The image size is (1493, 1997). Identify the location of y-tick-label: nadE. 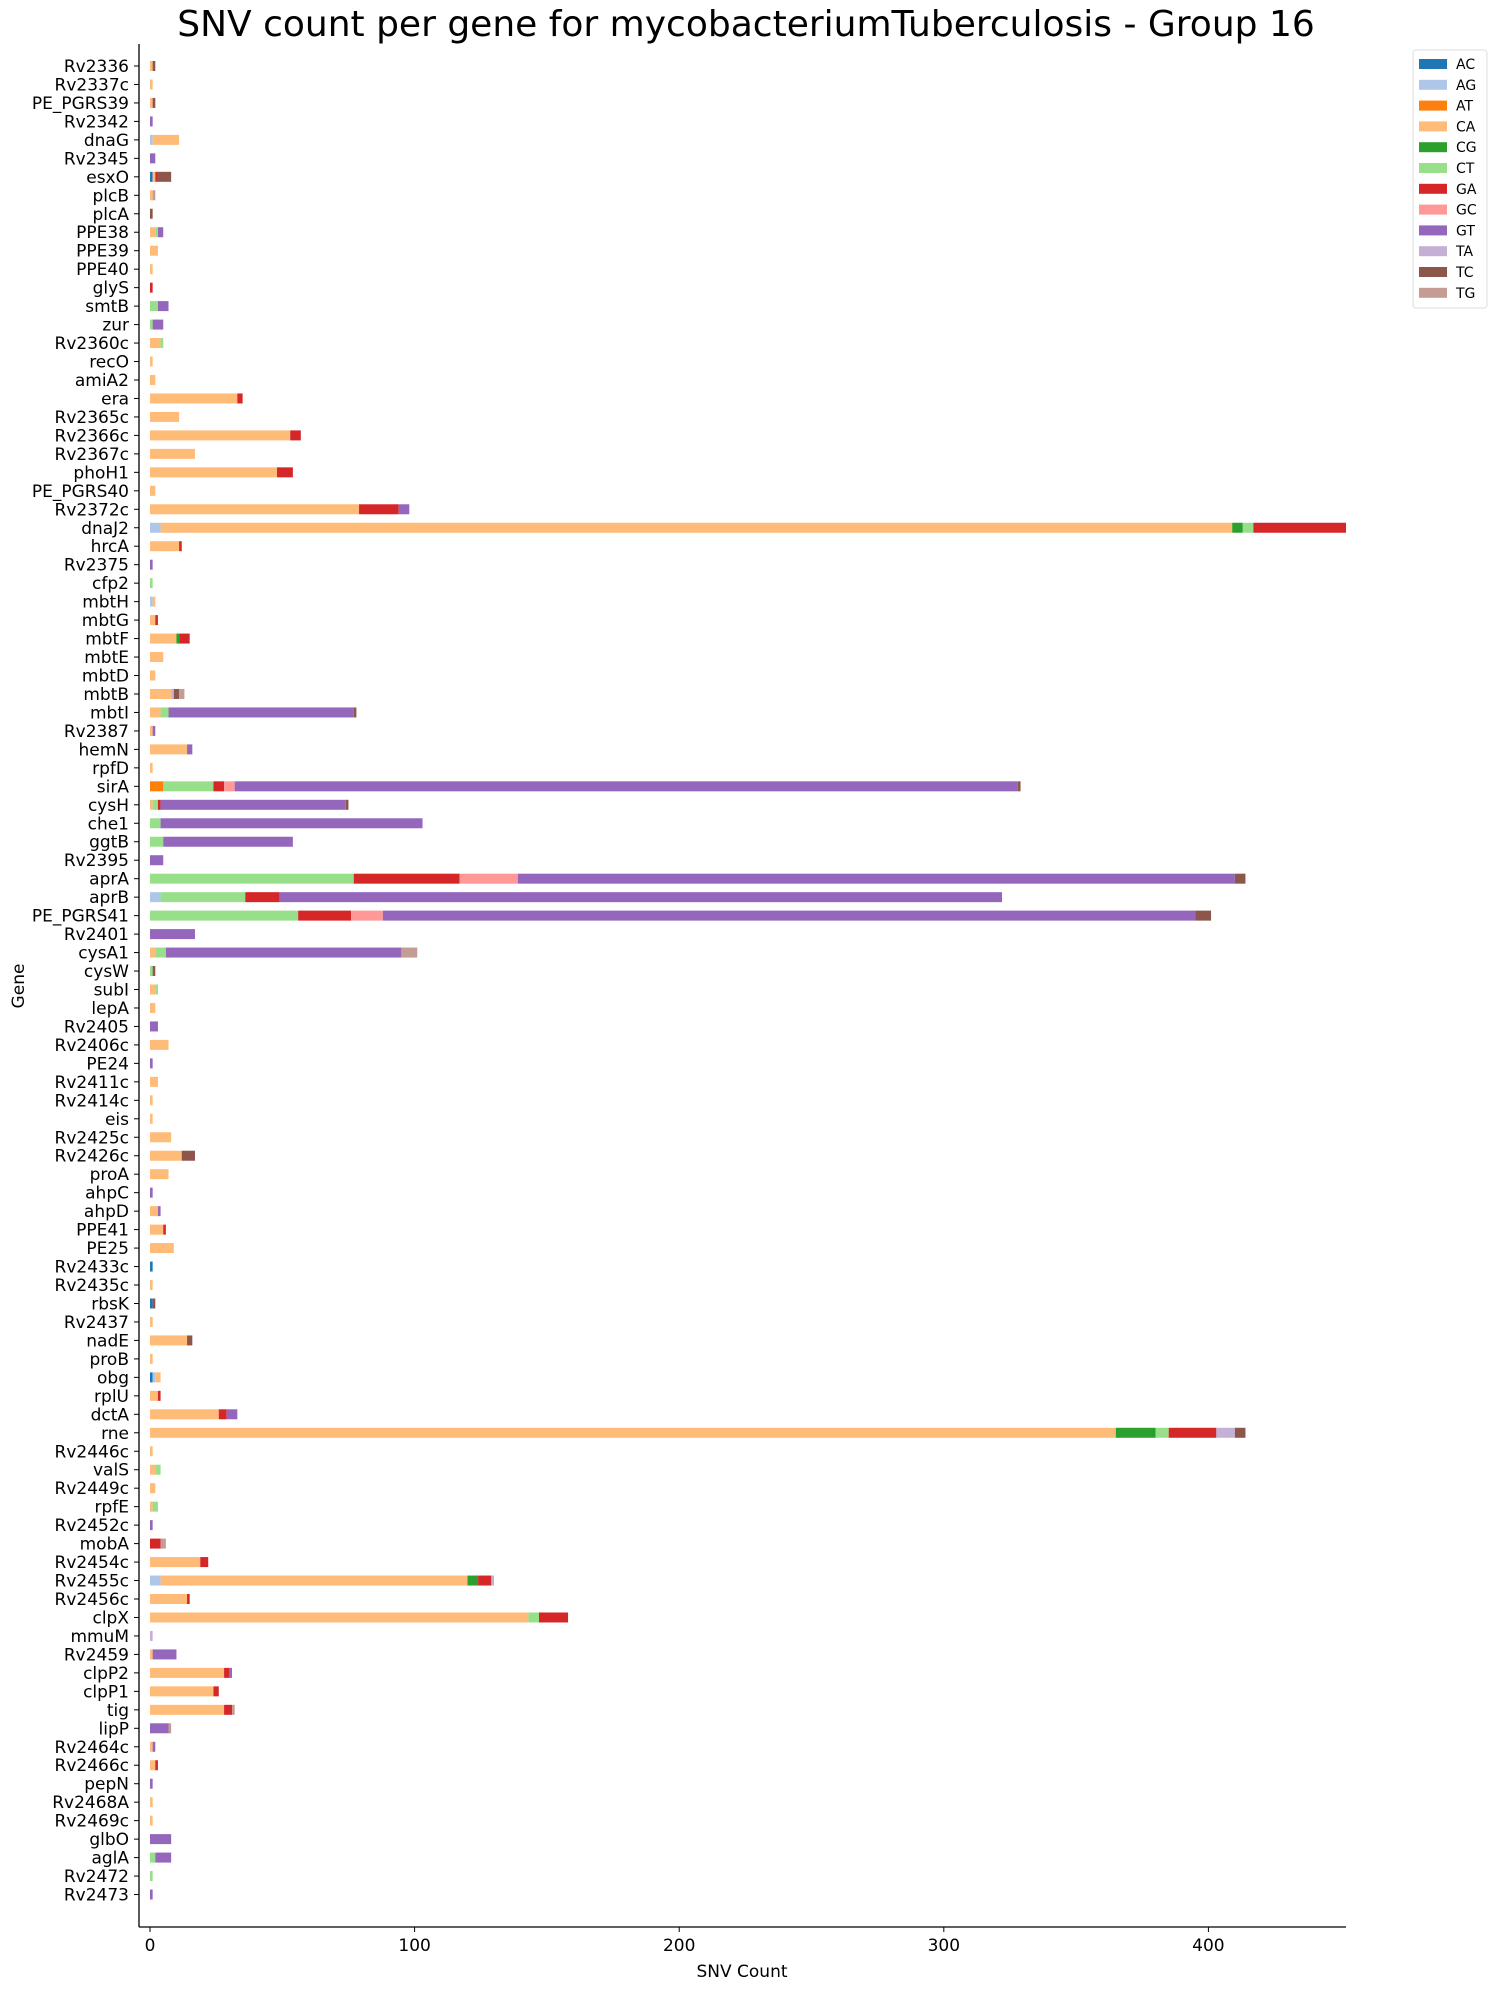
(107, 1341).